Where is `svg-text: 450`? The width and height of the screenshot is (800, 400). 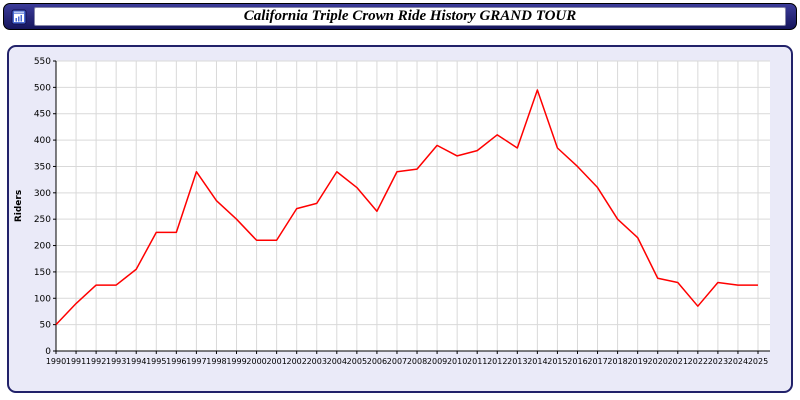
svg-text: 450 is located at coordinates (42, 115).